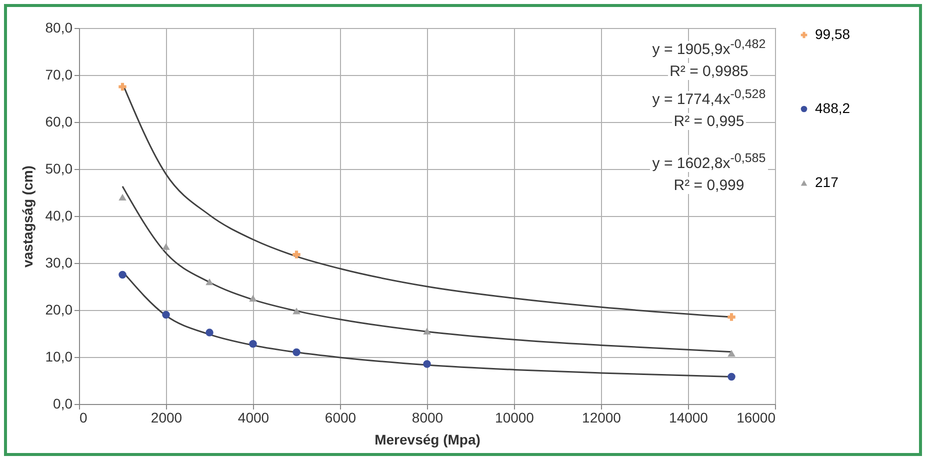 This screenshot has width=934, height=467. What do you see at coordinates (602, 418) in the screenshot?
I see `x-tick-label: 12000` at bounding box center [602, 418].